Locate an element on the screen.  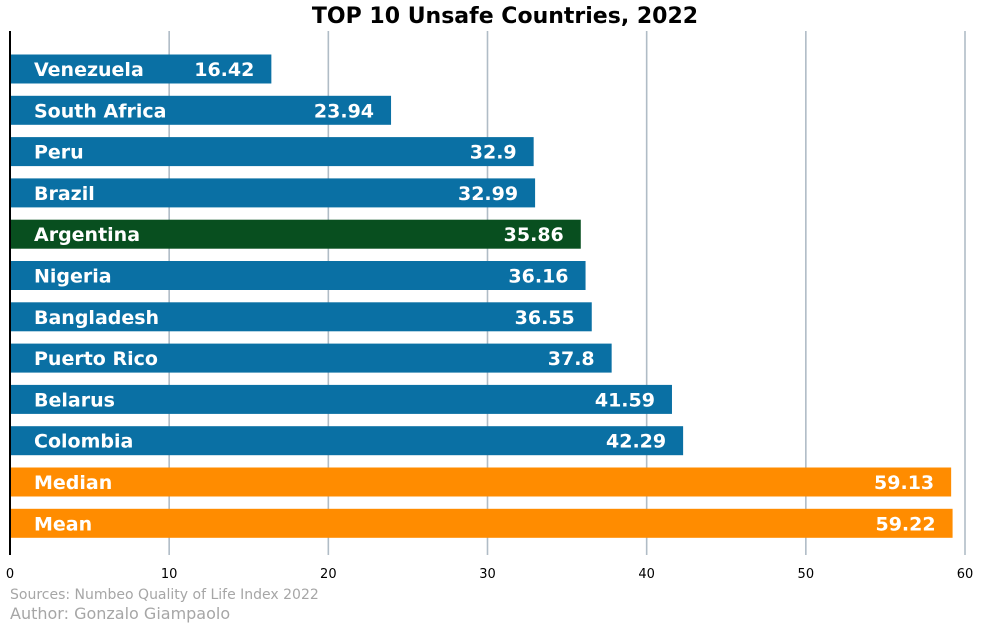
x-tick-label: 30 is located at coordinates (487, 574).